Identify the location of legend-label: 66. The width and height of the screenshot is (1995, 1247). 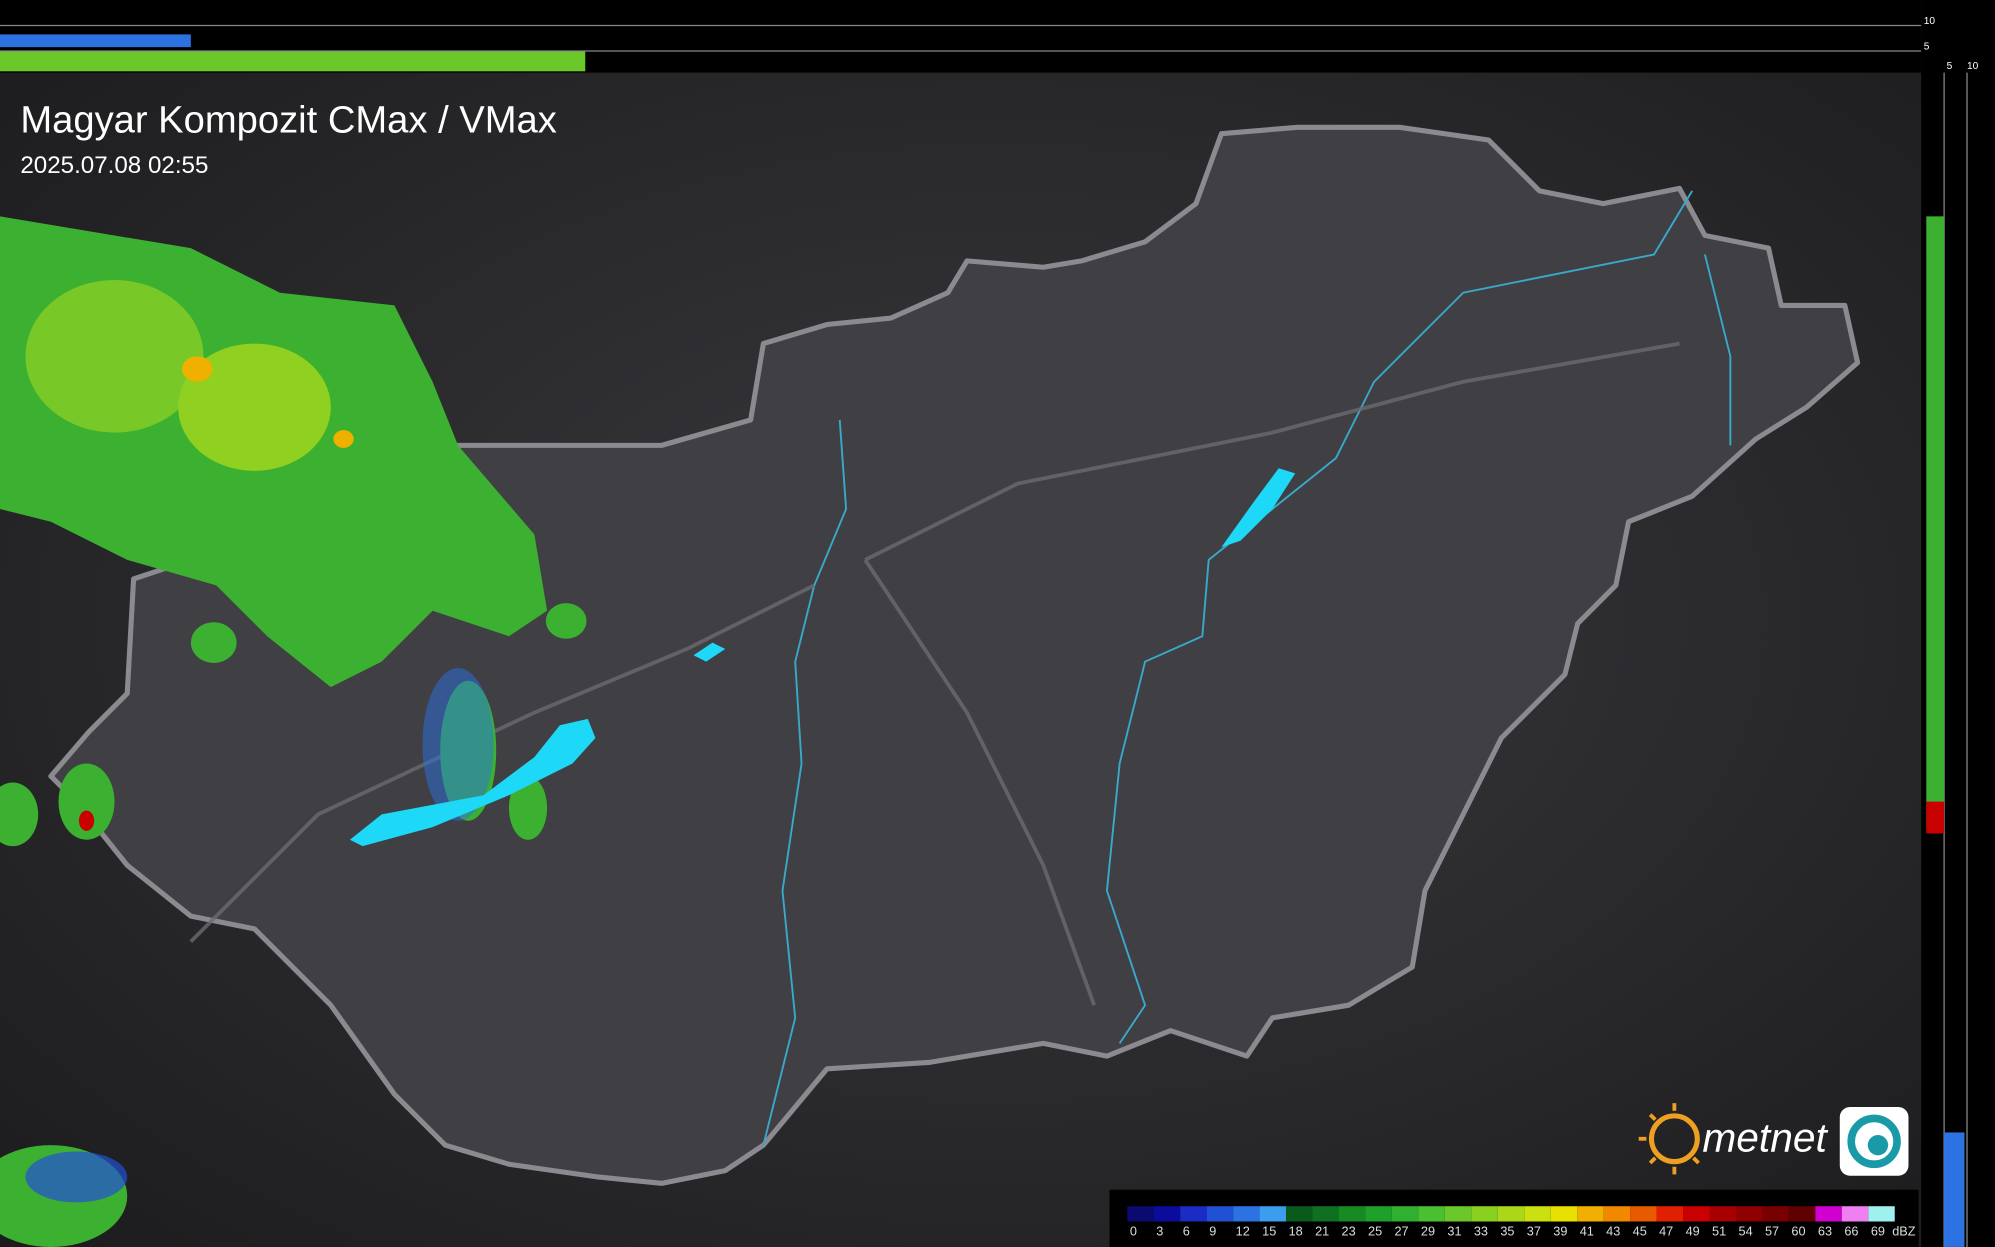
(1851, 1230).